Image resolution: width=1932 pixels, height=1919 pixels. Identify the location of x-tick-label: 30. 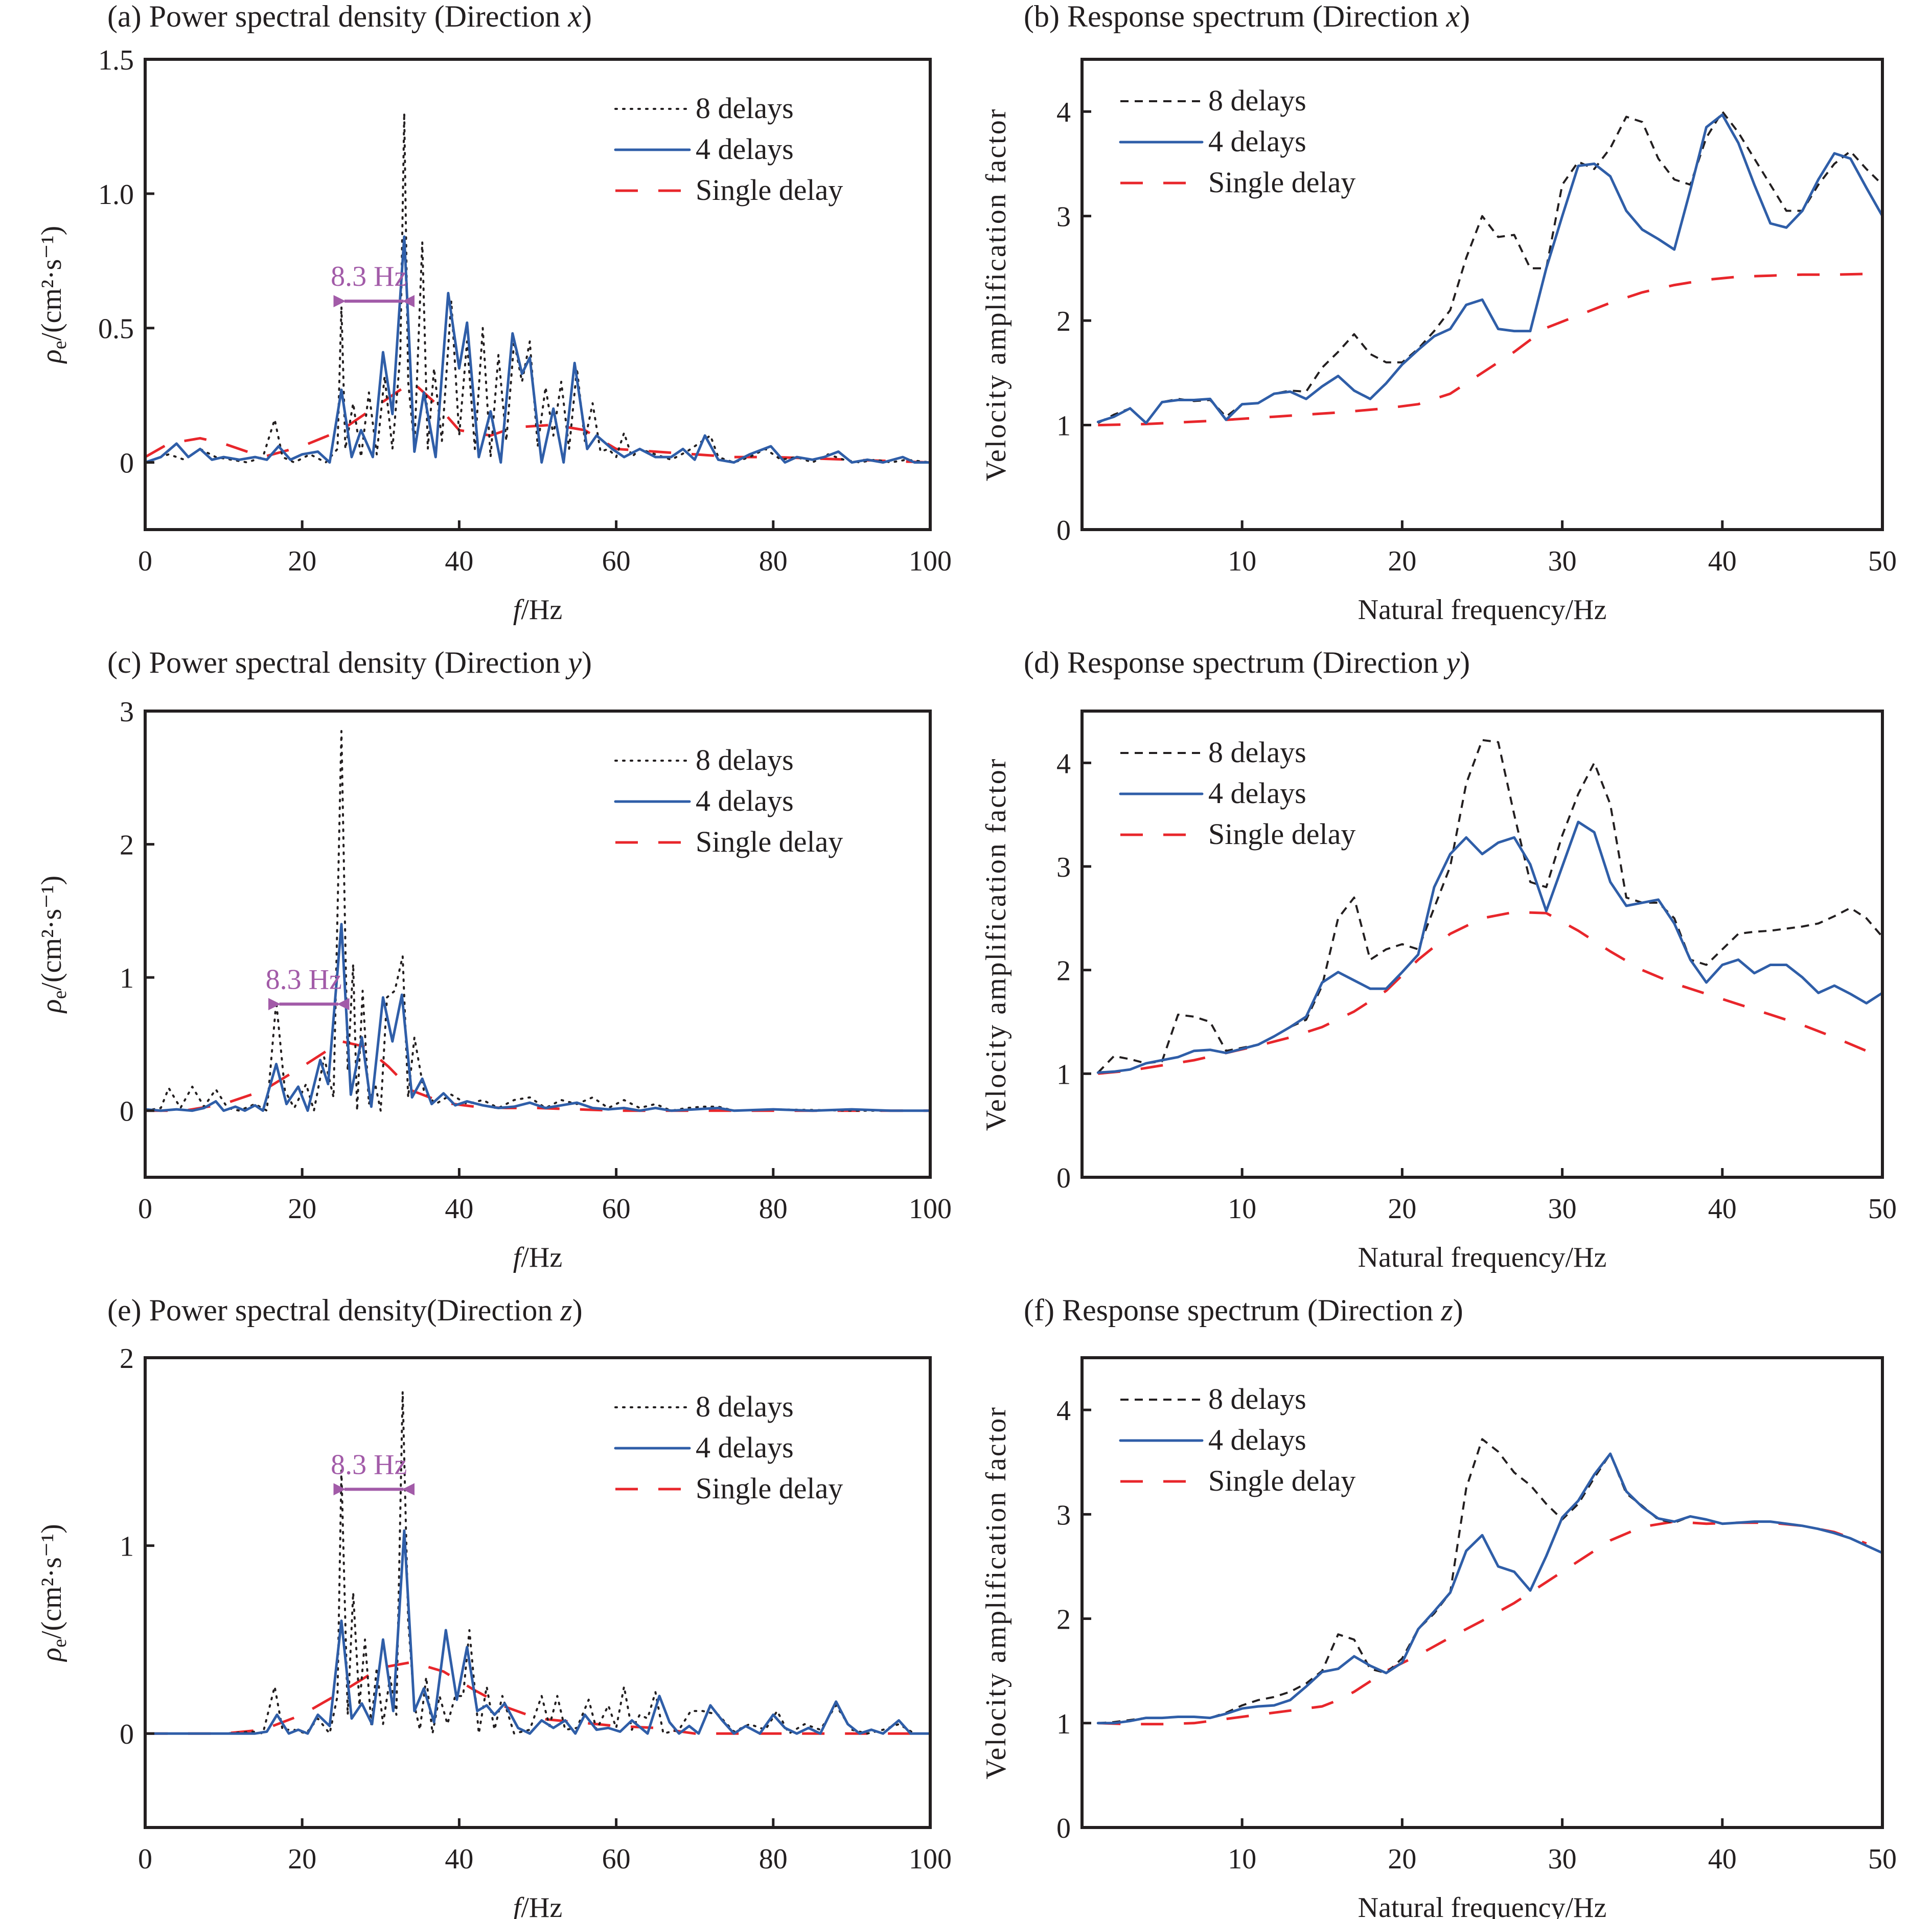
(1562, 1859).